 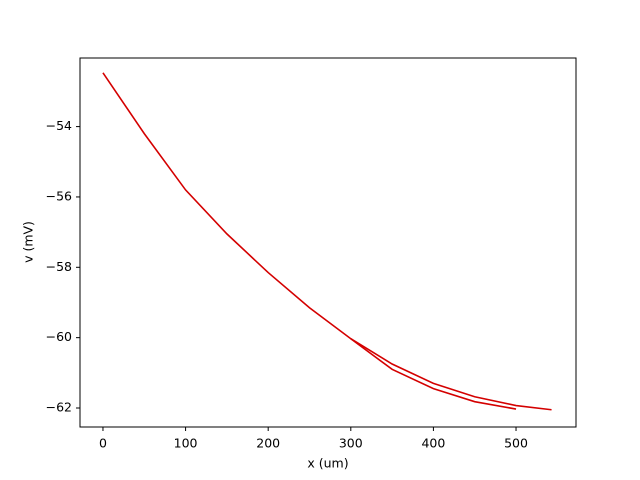 What do you see at coordinates (59, 336) in the screenshot?
I see `y-tick-label: −60` at bounding box center [59, 336].